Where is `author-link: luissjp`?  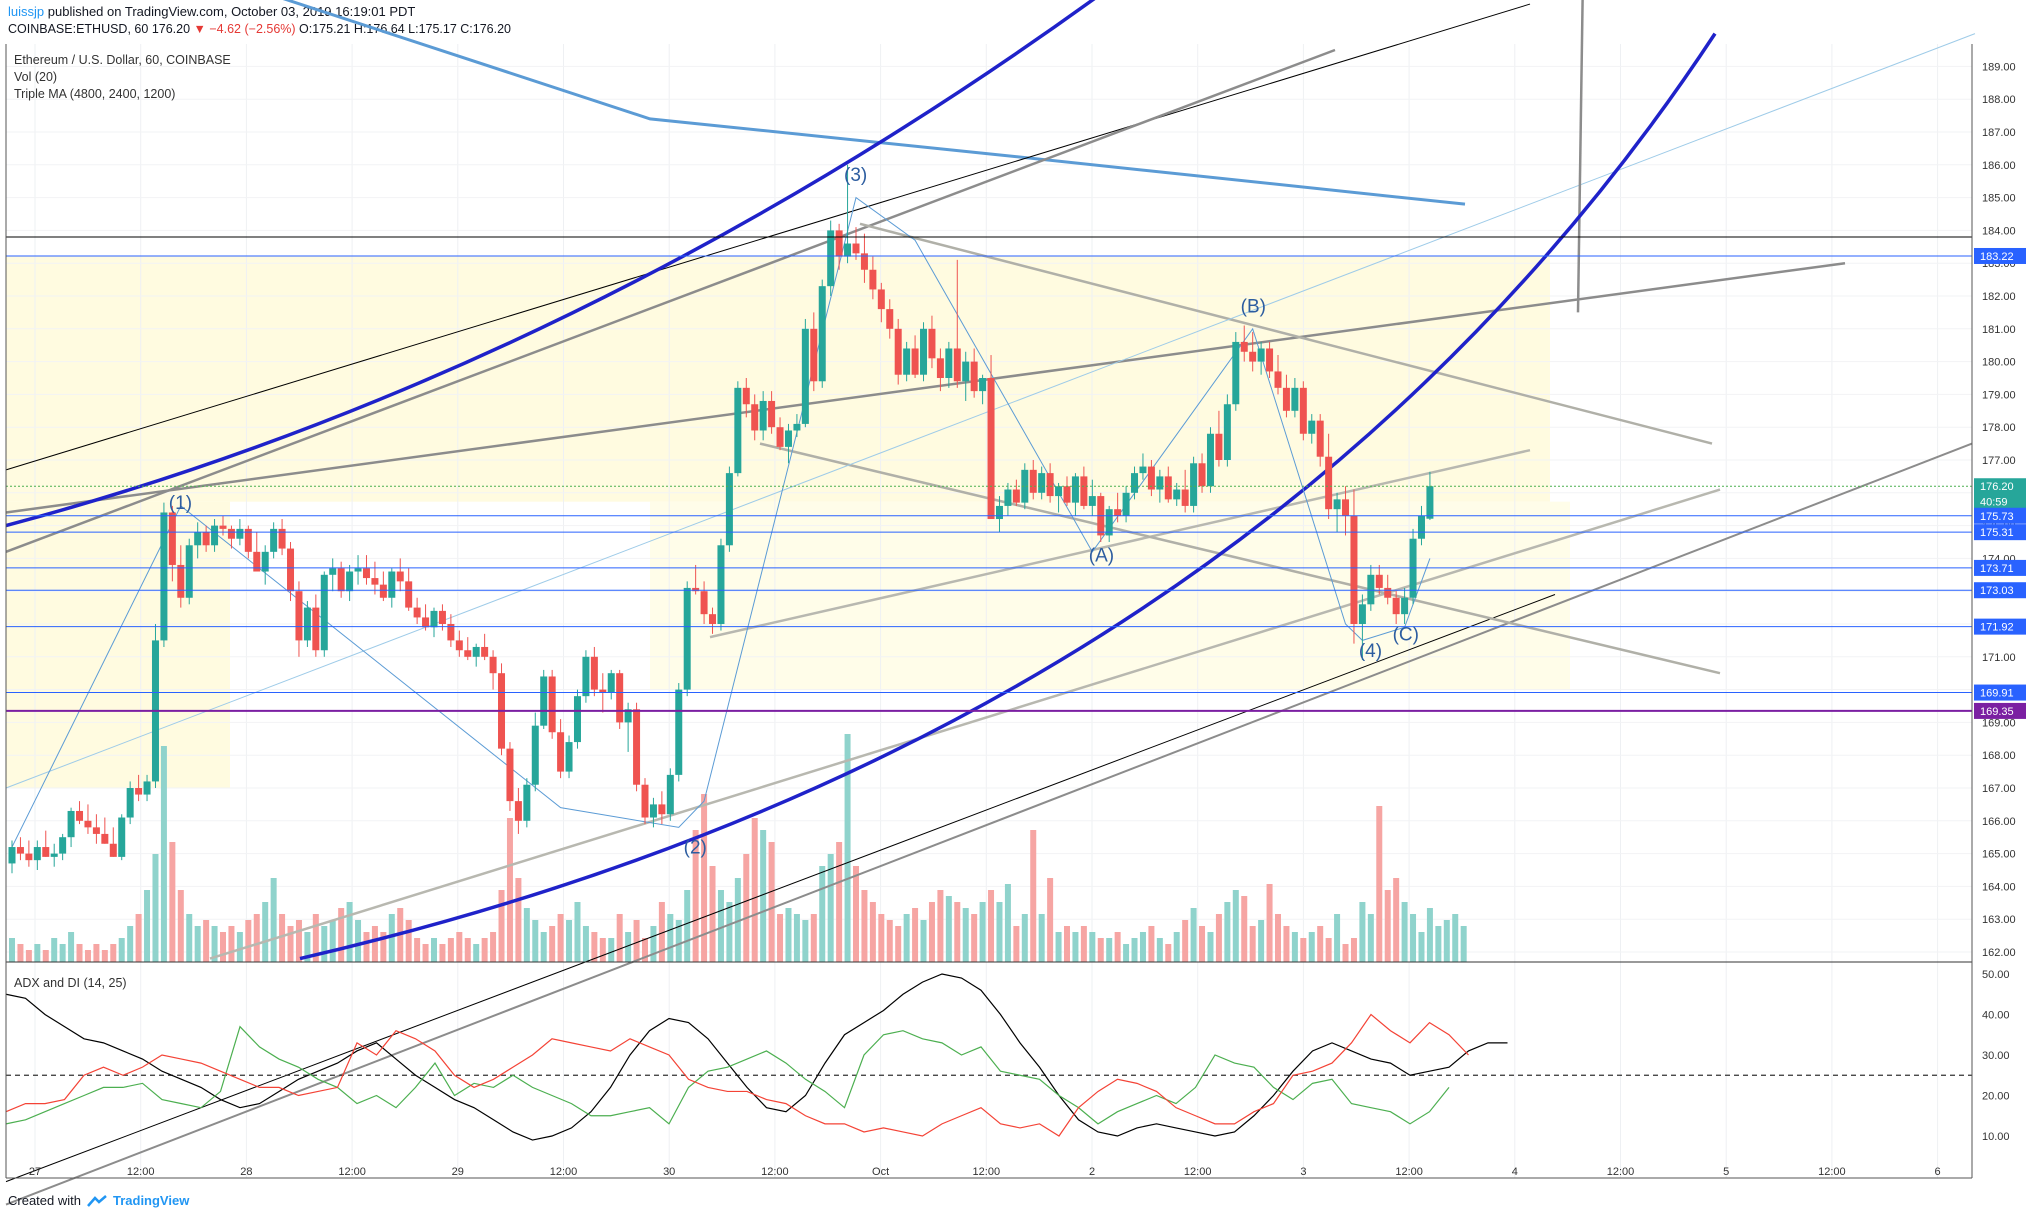 author-link: luissjp is located at coordinates (26, 11).